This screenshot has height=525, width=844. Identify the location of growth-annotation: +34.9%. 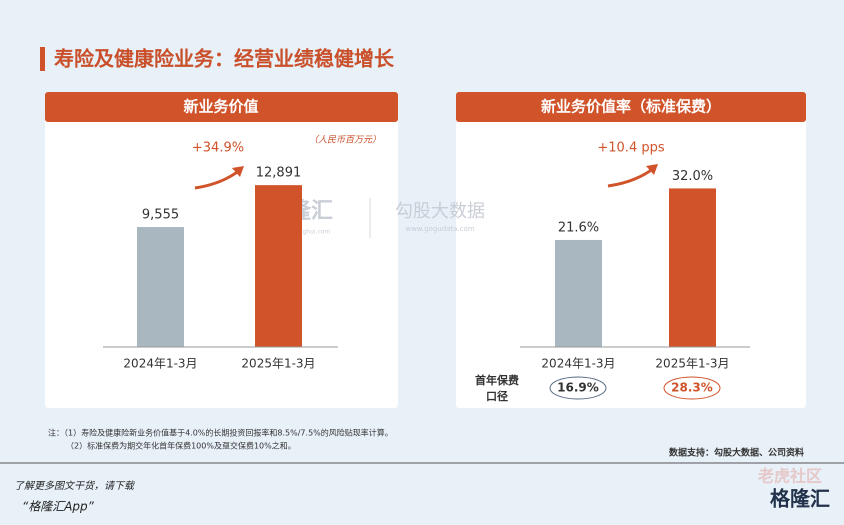
(218, 148).